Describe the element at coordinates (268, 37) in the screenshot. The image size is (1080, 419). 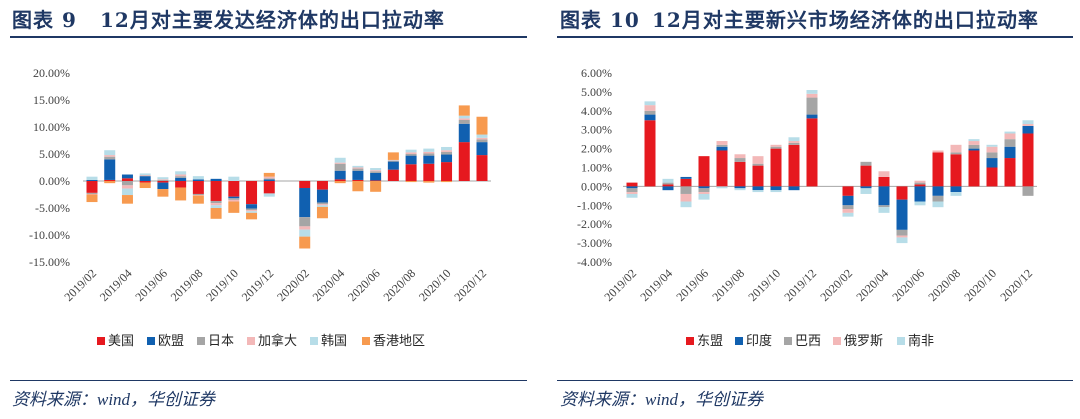
I see `title-underline-left` at that location.